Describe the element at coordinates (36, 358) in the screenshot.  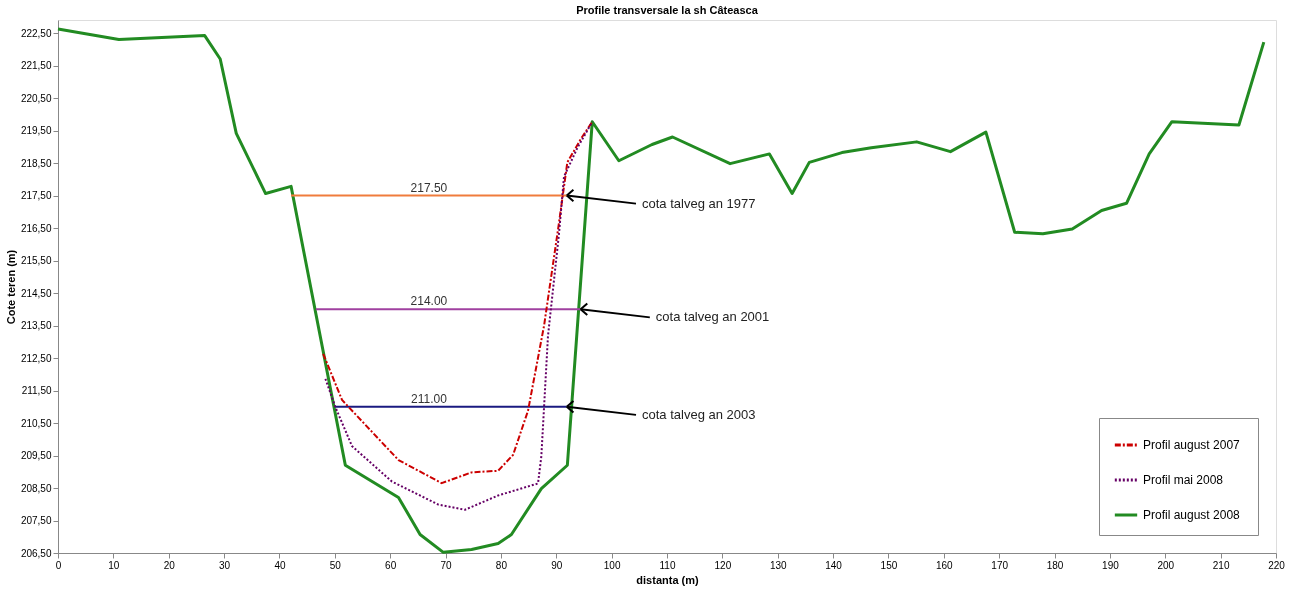
I see `y-tick-label: 212,50` at that location.